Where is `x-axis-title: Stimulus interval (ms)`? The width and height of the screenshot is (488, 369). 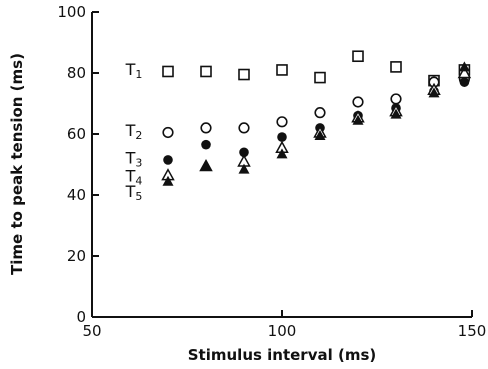
x-axis-title: Stimulus interval (ms) is located at coordinates (282, 355).